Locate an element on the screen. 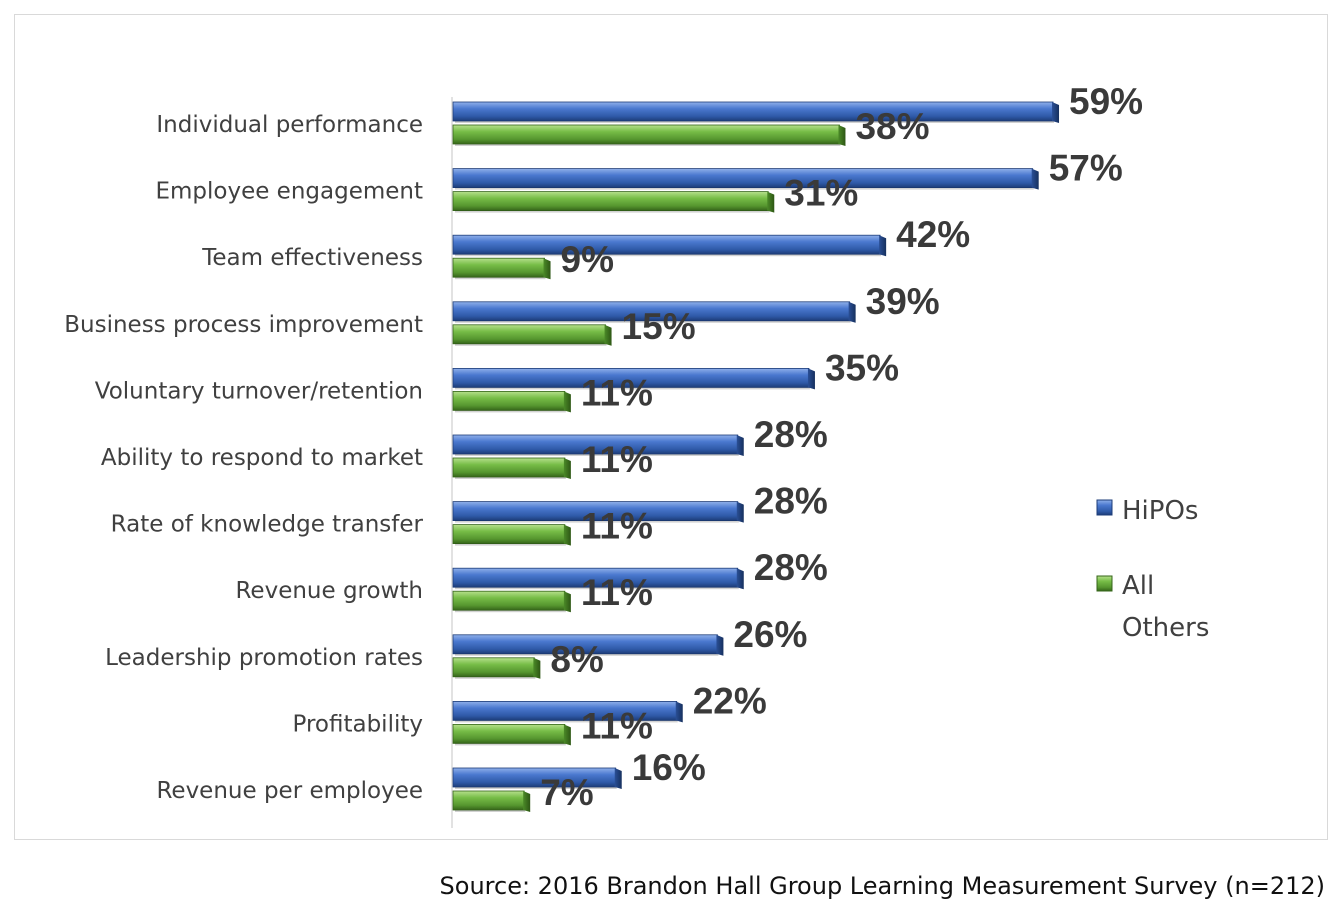 The image size is (1341, 917). value-label-hipos: 26% is located at coordinates (770, 634).